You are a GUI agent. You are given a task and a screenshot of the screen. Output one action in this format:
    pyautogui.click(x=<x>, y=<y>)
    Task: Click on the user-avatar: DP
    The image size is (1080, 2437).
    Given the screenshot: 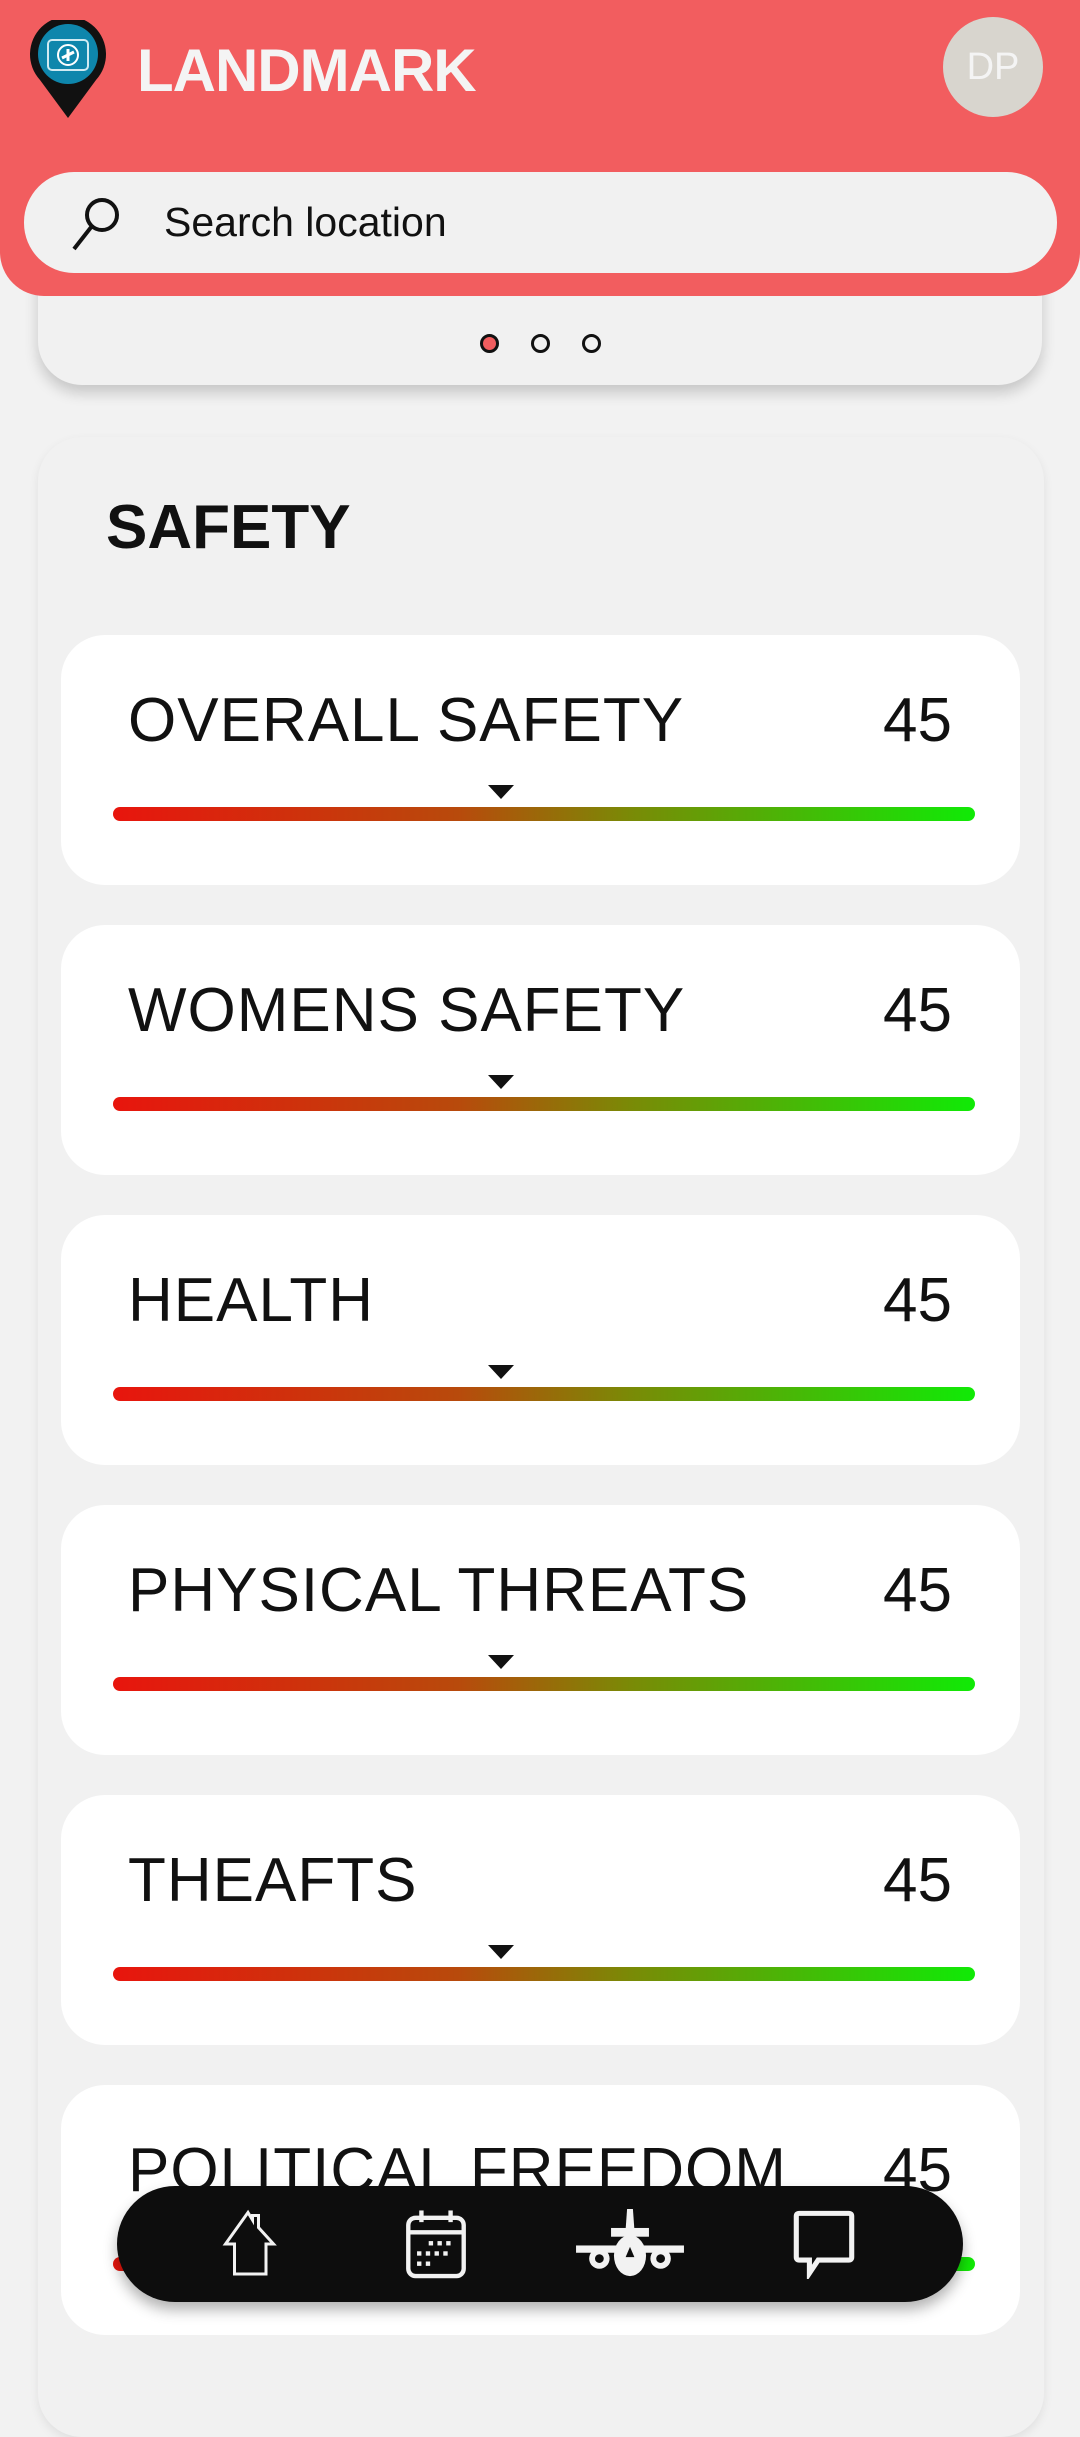 What is the action you would take?
    pyautogui.click(x=993, y=67)
    